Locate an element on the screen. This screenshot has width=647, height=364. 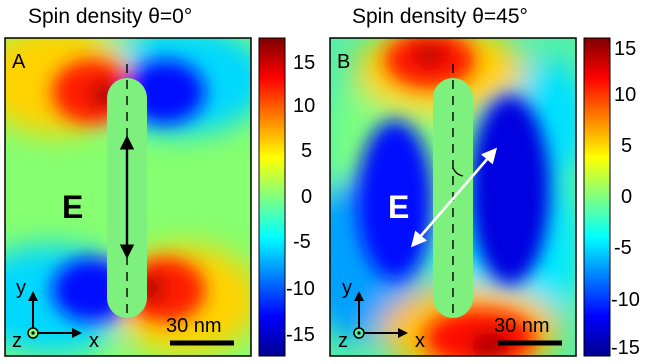
cb-b-tick: -10 is located at coordinates (625, 300).